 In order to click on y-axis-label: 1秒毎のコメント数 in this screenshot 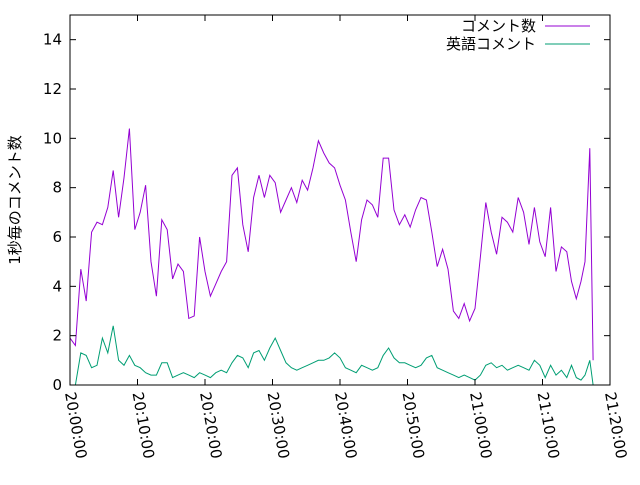, I will do `click(15, 200)`.